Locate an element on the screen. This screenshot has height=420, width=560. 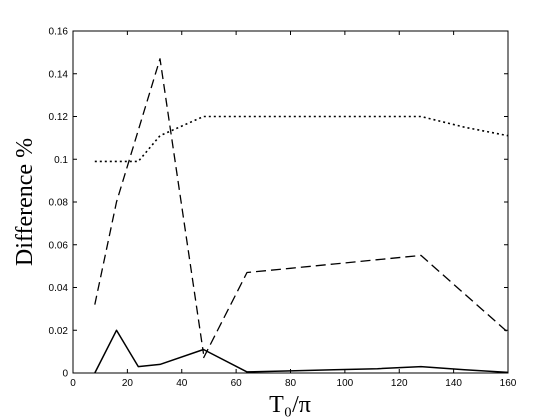
x-tick-label: 120 is located at coordinates (399, 383).